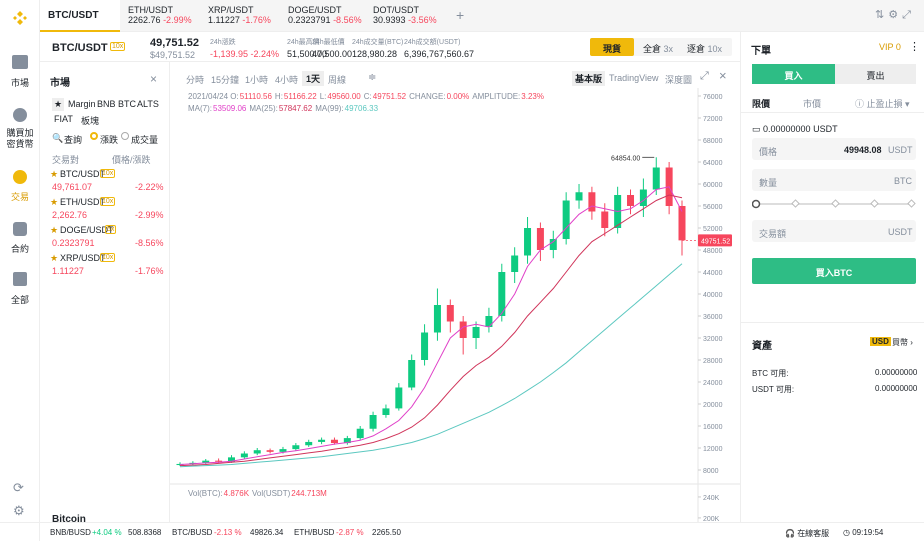  What do you see at coordinates (812, 104) in the screenshot?
I see `order-type: 市價` at bounding box center [812, 104].